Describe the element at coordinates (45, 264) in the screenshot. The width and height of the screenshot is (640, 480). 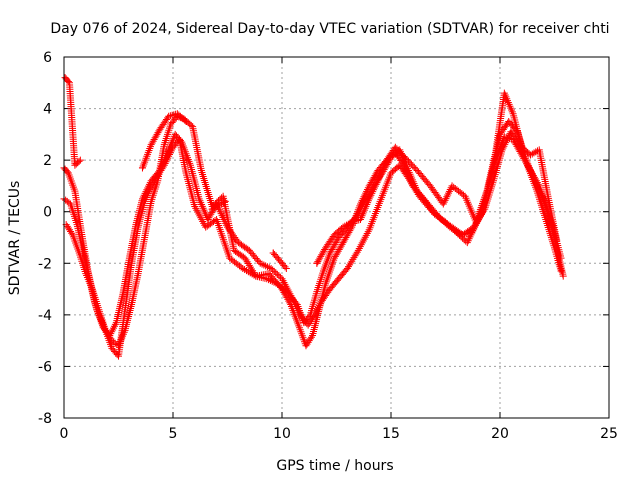
I see `y-tick-label: -2` at that location.